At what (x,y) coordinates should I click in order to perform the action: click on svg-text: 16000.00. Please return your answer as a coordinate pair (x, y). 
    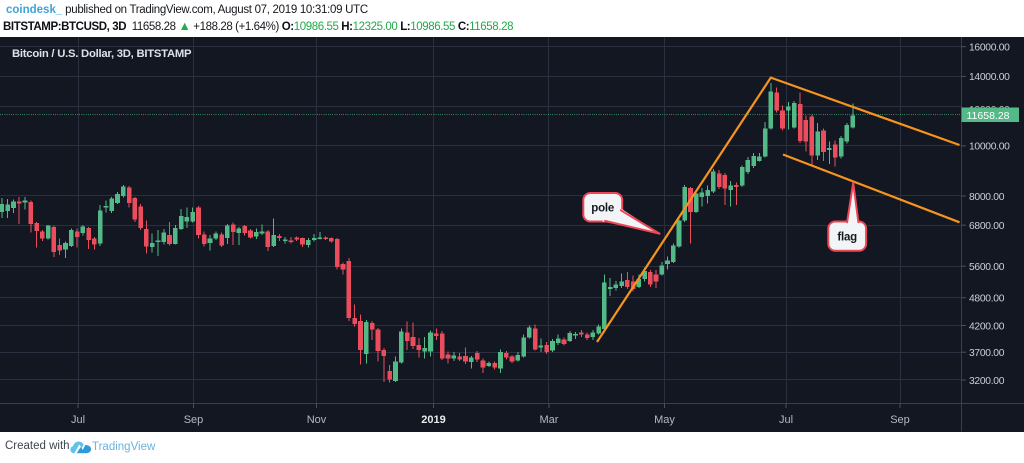
    Looking at the image, I should click on (989, 48).